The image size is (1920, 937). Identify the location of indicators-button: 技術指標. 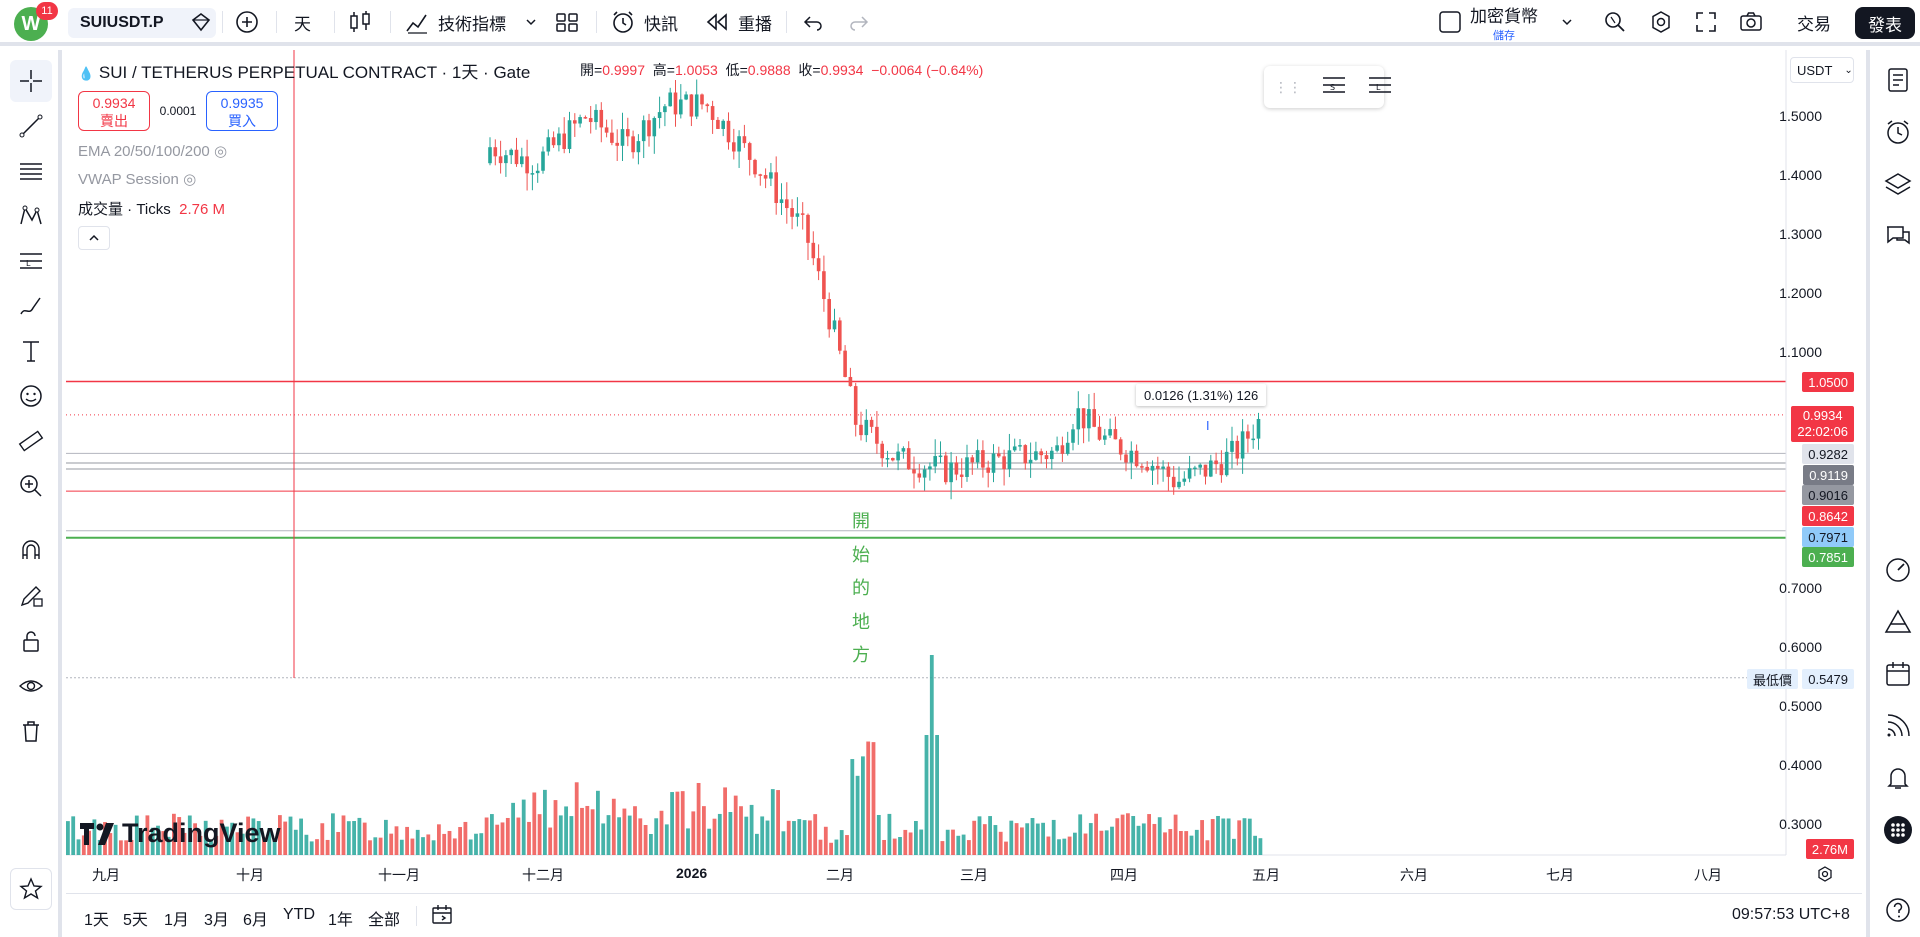
(455, 22).